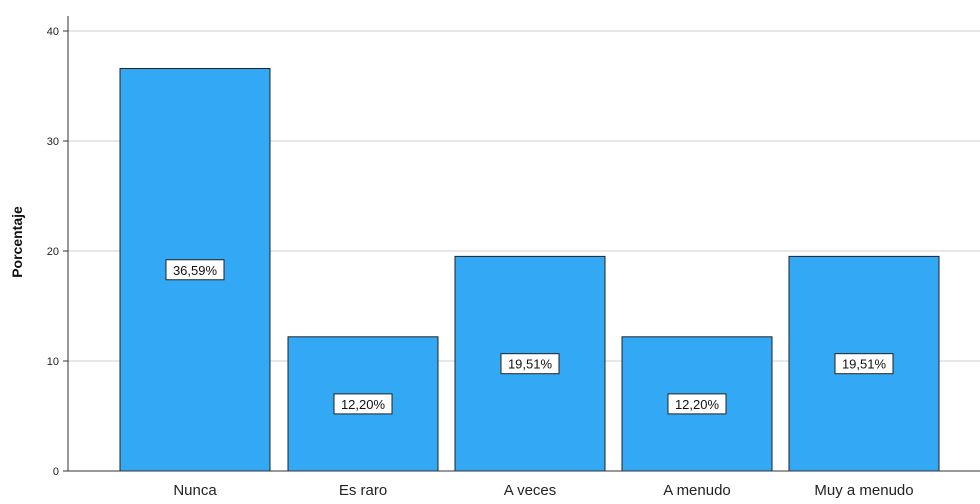 The width and height of the screenshot is (980, 504). I want to click on x-category-labels: Nunca Es raro A veces A menudo Muy a menudo, so click(543, 490).